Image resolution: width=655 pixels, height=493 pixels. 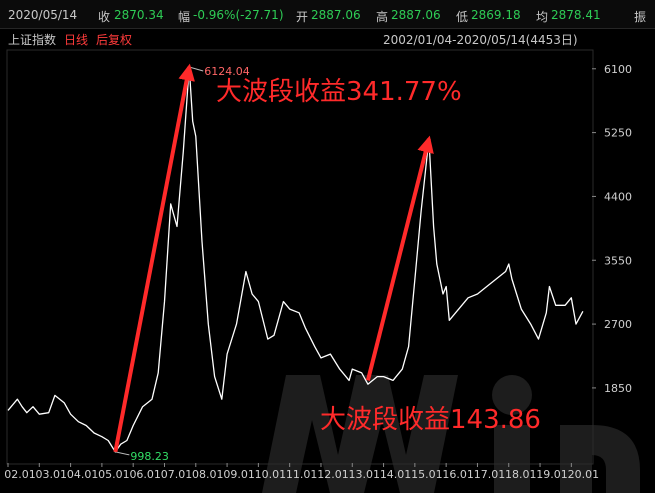 I want to click on change-label: 幅, so click(x=184, y=17).